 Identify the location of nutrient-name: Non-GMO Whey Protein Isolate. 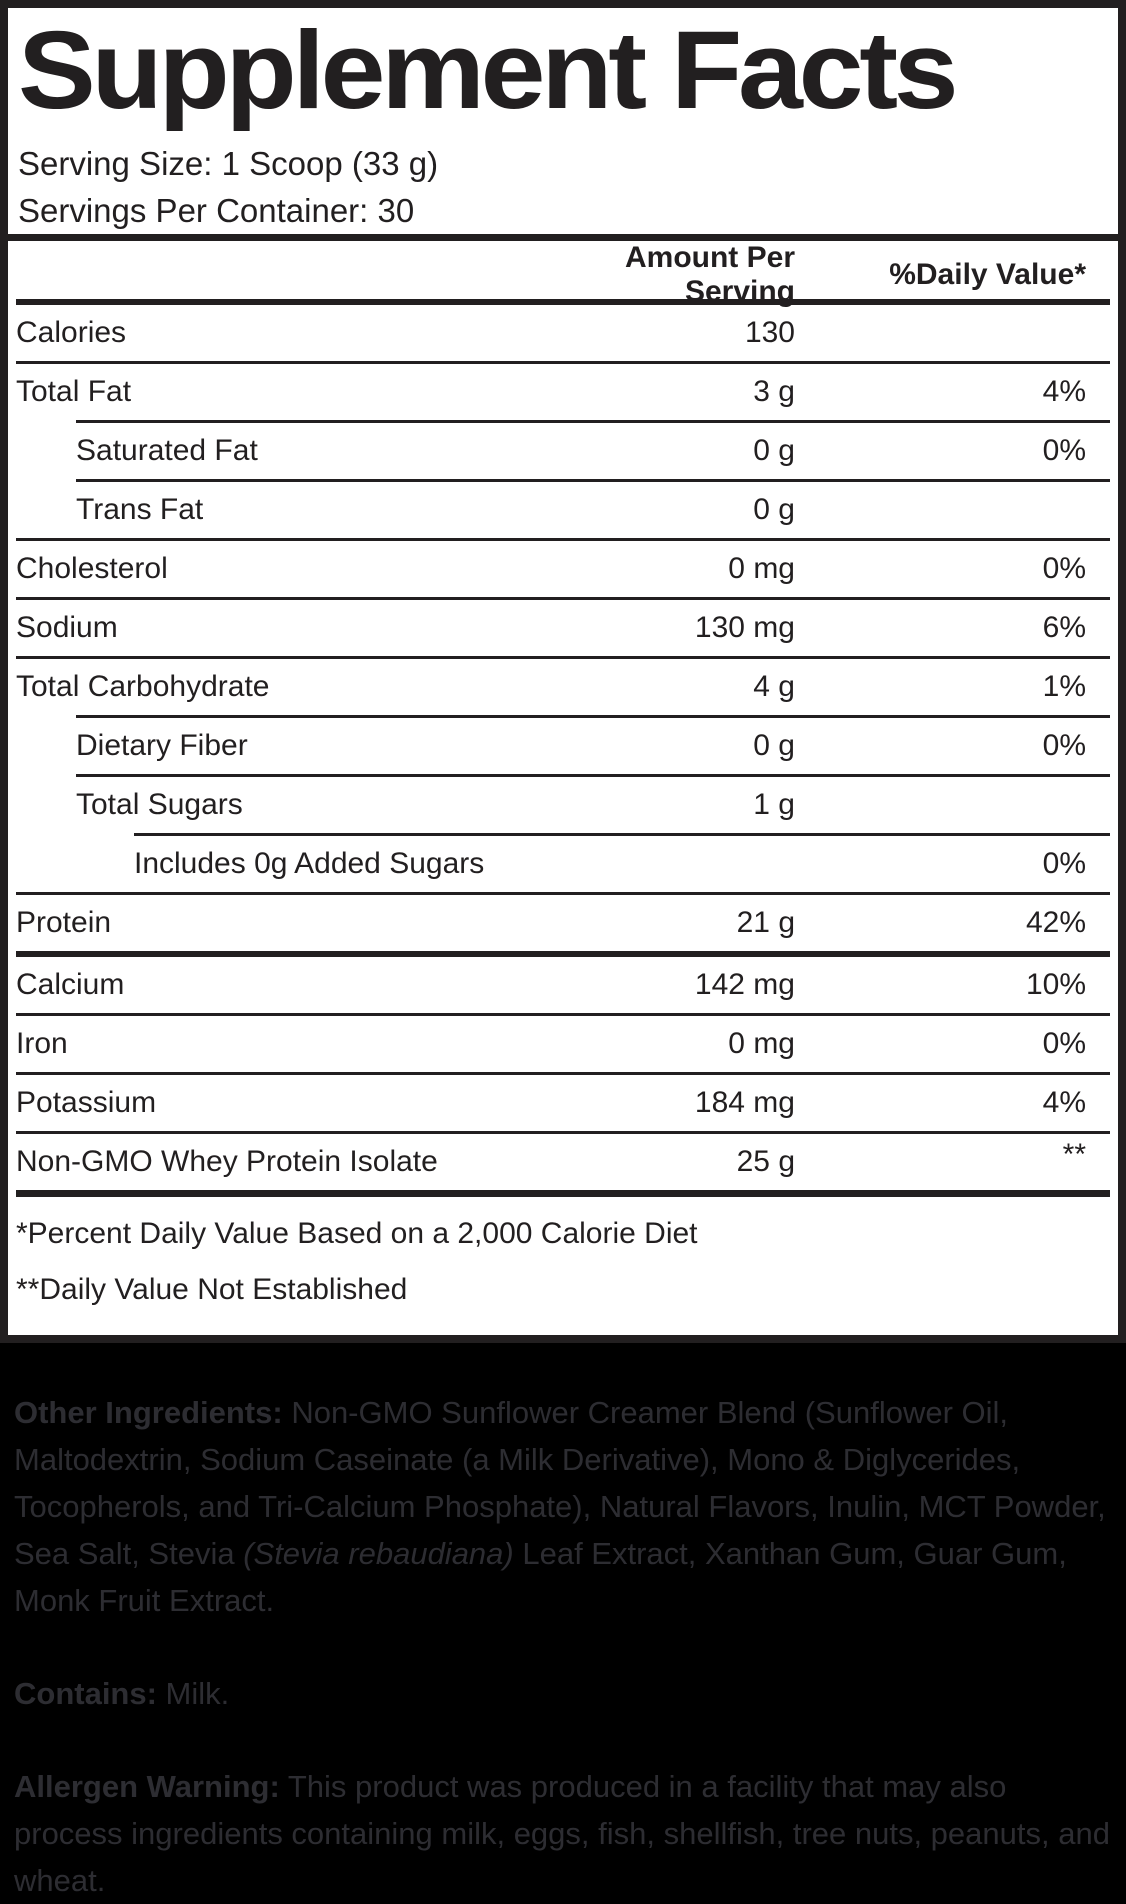
(227, 1161).